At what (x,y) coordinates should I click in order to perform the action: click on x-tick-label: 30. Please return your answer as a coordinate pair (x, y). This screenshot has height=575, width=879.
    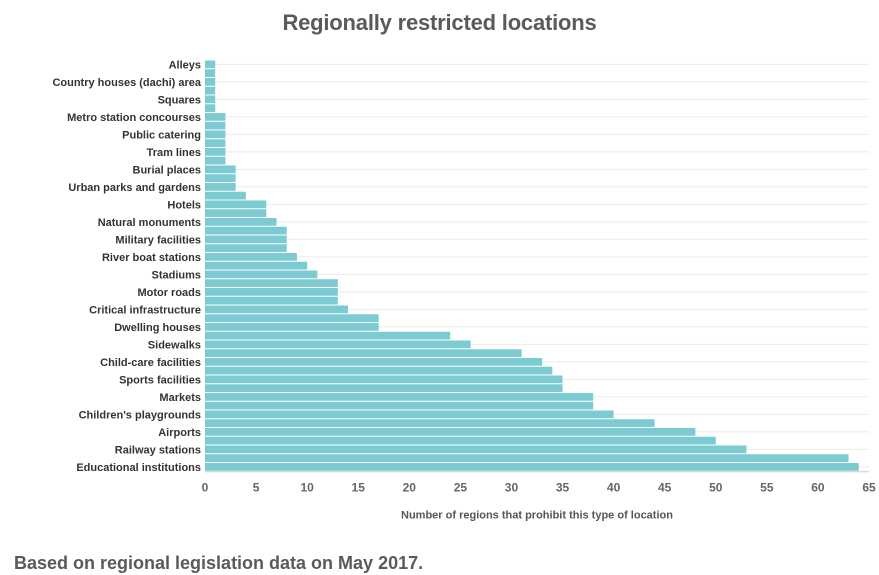
    Looking at the image, I should click on (512, 487).